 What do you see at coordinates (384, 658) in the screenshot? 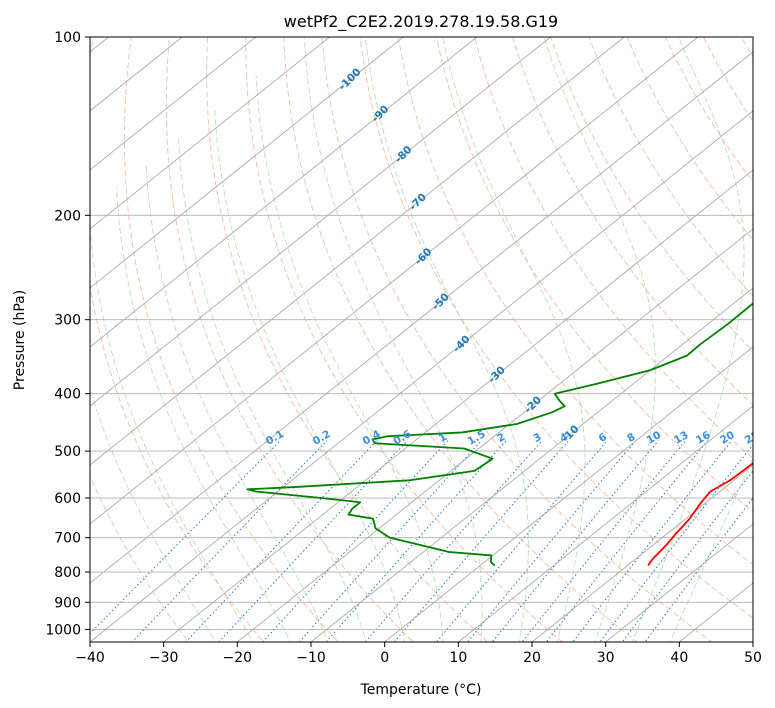
I see `x-tick-label: 0` at bounding box center [384, 658].